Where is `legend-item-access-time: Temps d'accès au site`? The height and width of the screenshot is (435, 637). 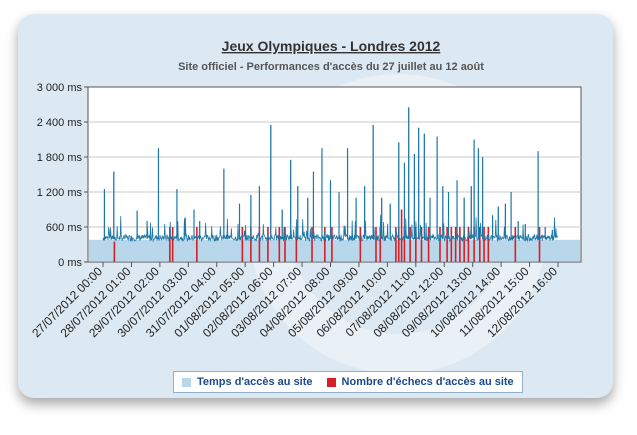
legend-item-access-time: Temps d'accès au site is located at coordinates (247, 382).